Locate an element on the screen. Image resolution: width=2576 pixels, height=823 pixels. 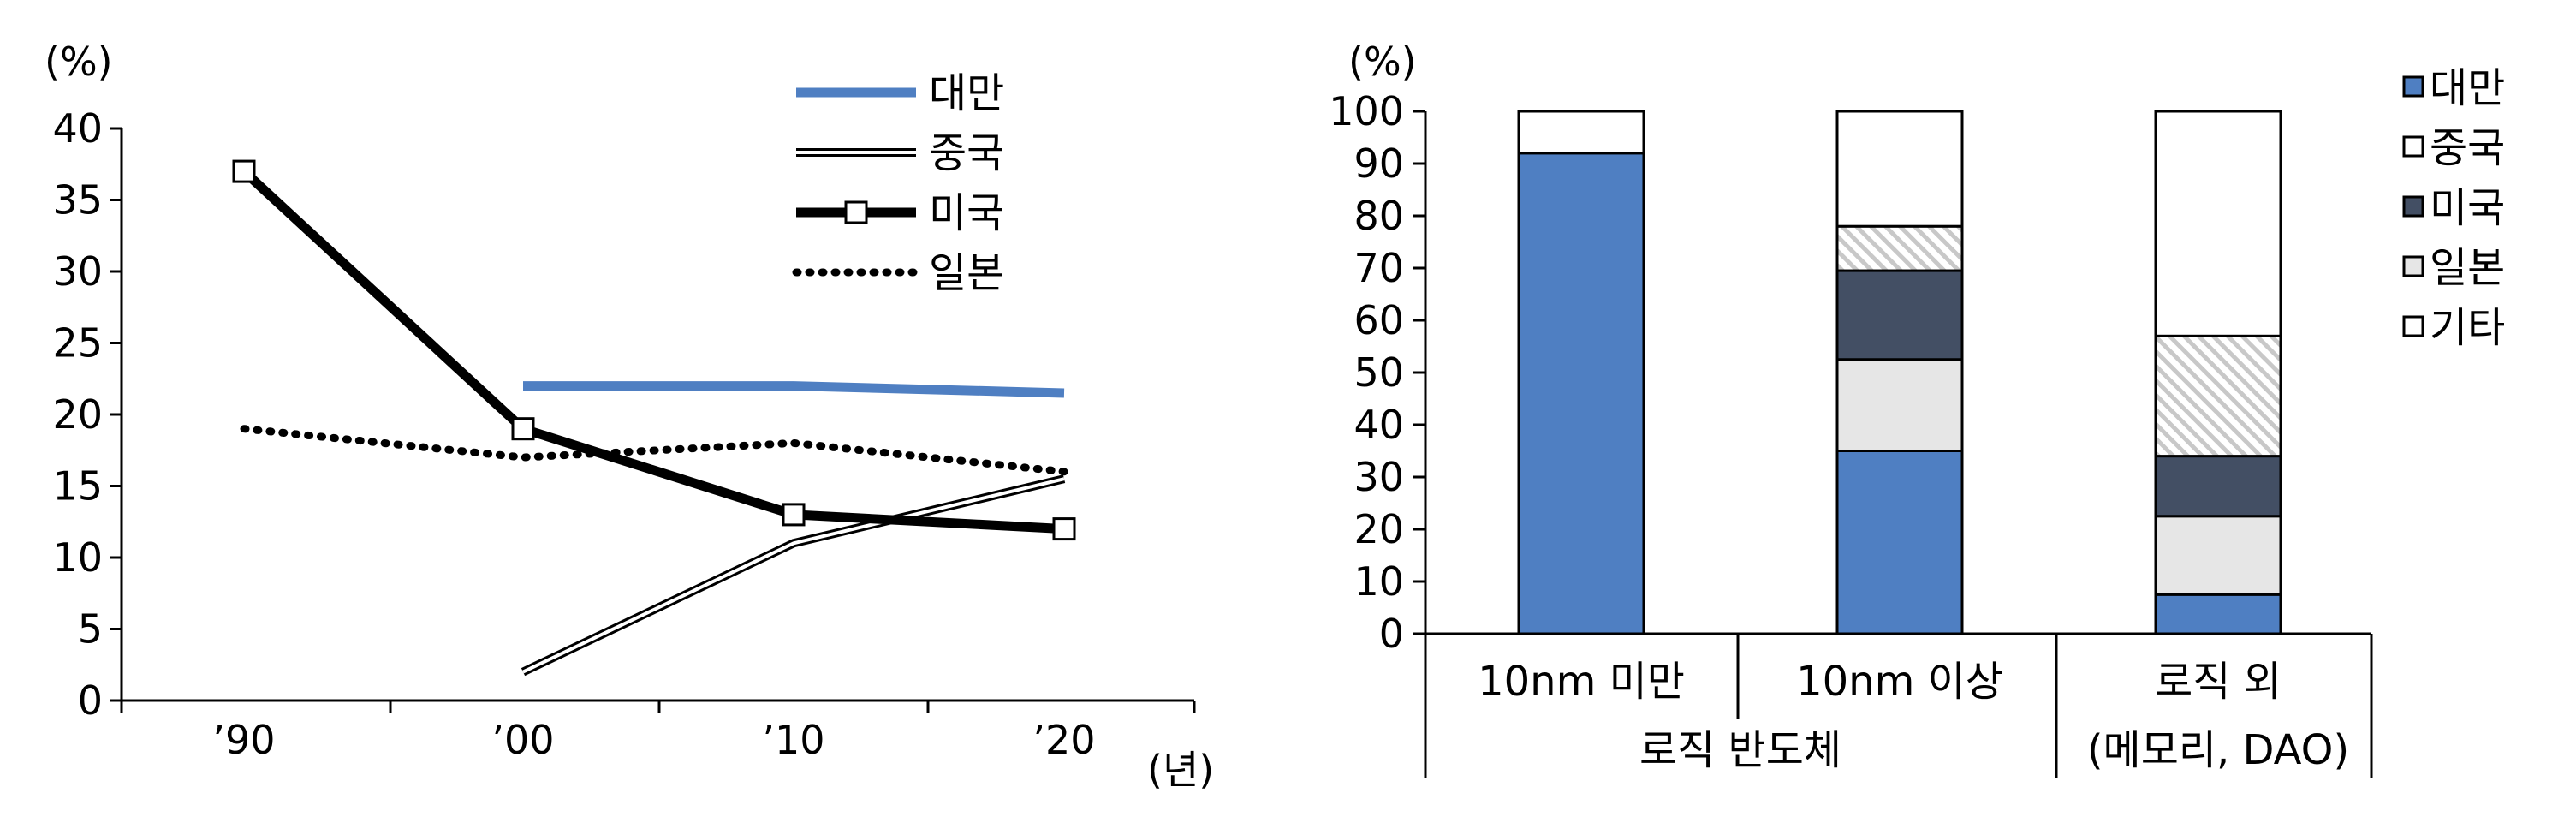
line-y-tick-label: 40 is located at coordinates (78, 128).